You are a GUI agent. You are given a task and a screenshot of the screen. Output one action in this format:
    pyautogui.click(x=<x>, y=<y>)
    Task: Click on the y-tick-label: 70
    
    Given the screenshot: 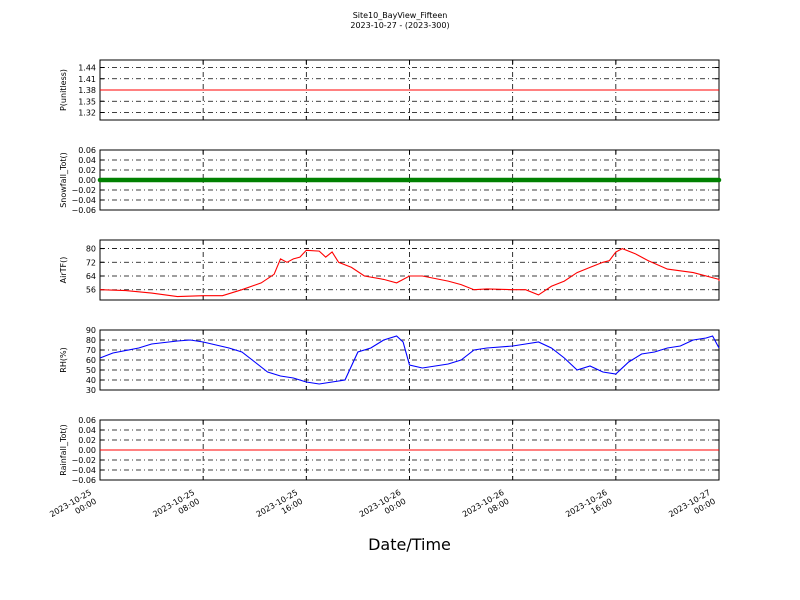 What is the action you would take?
    pyautogui.click(x=91, y=350)
    